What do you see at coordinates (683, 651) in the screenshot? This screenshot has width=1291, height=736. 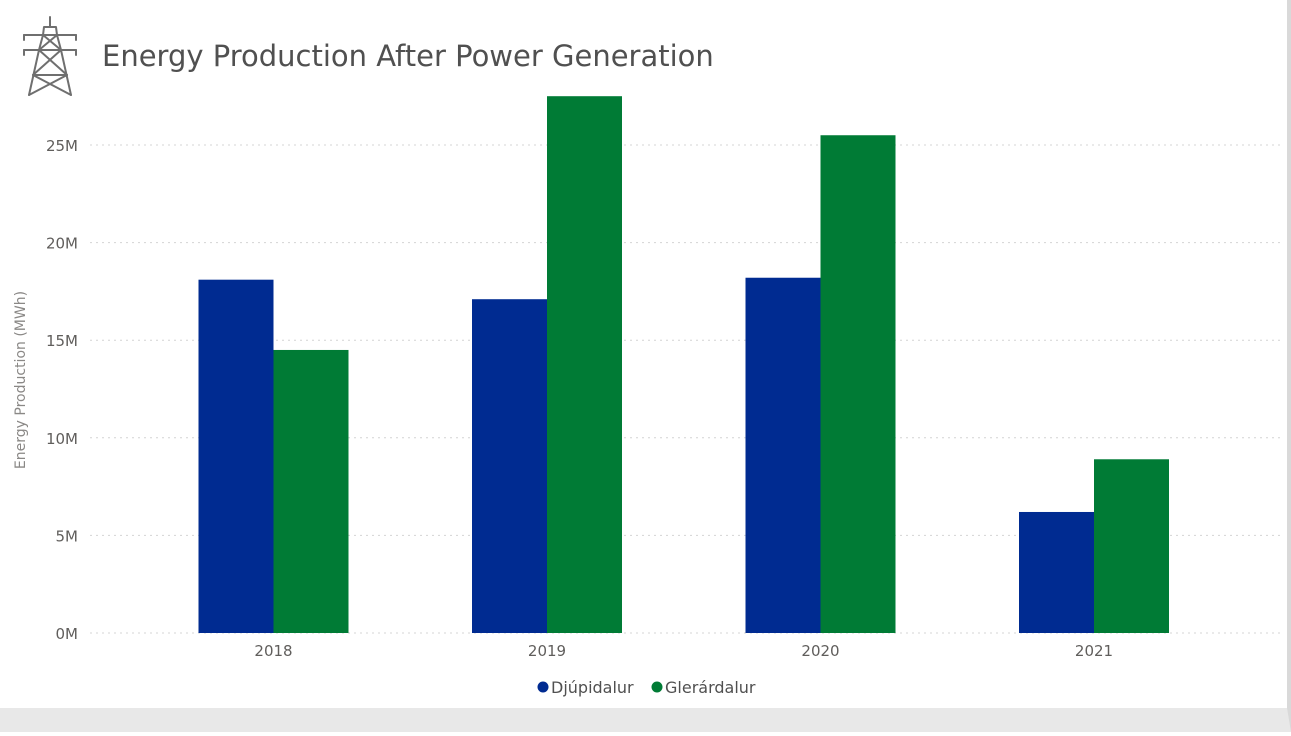 I see `x-axis-ticks: 2018 2019 2020 2021` at bounding box center [683, 651].